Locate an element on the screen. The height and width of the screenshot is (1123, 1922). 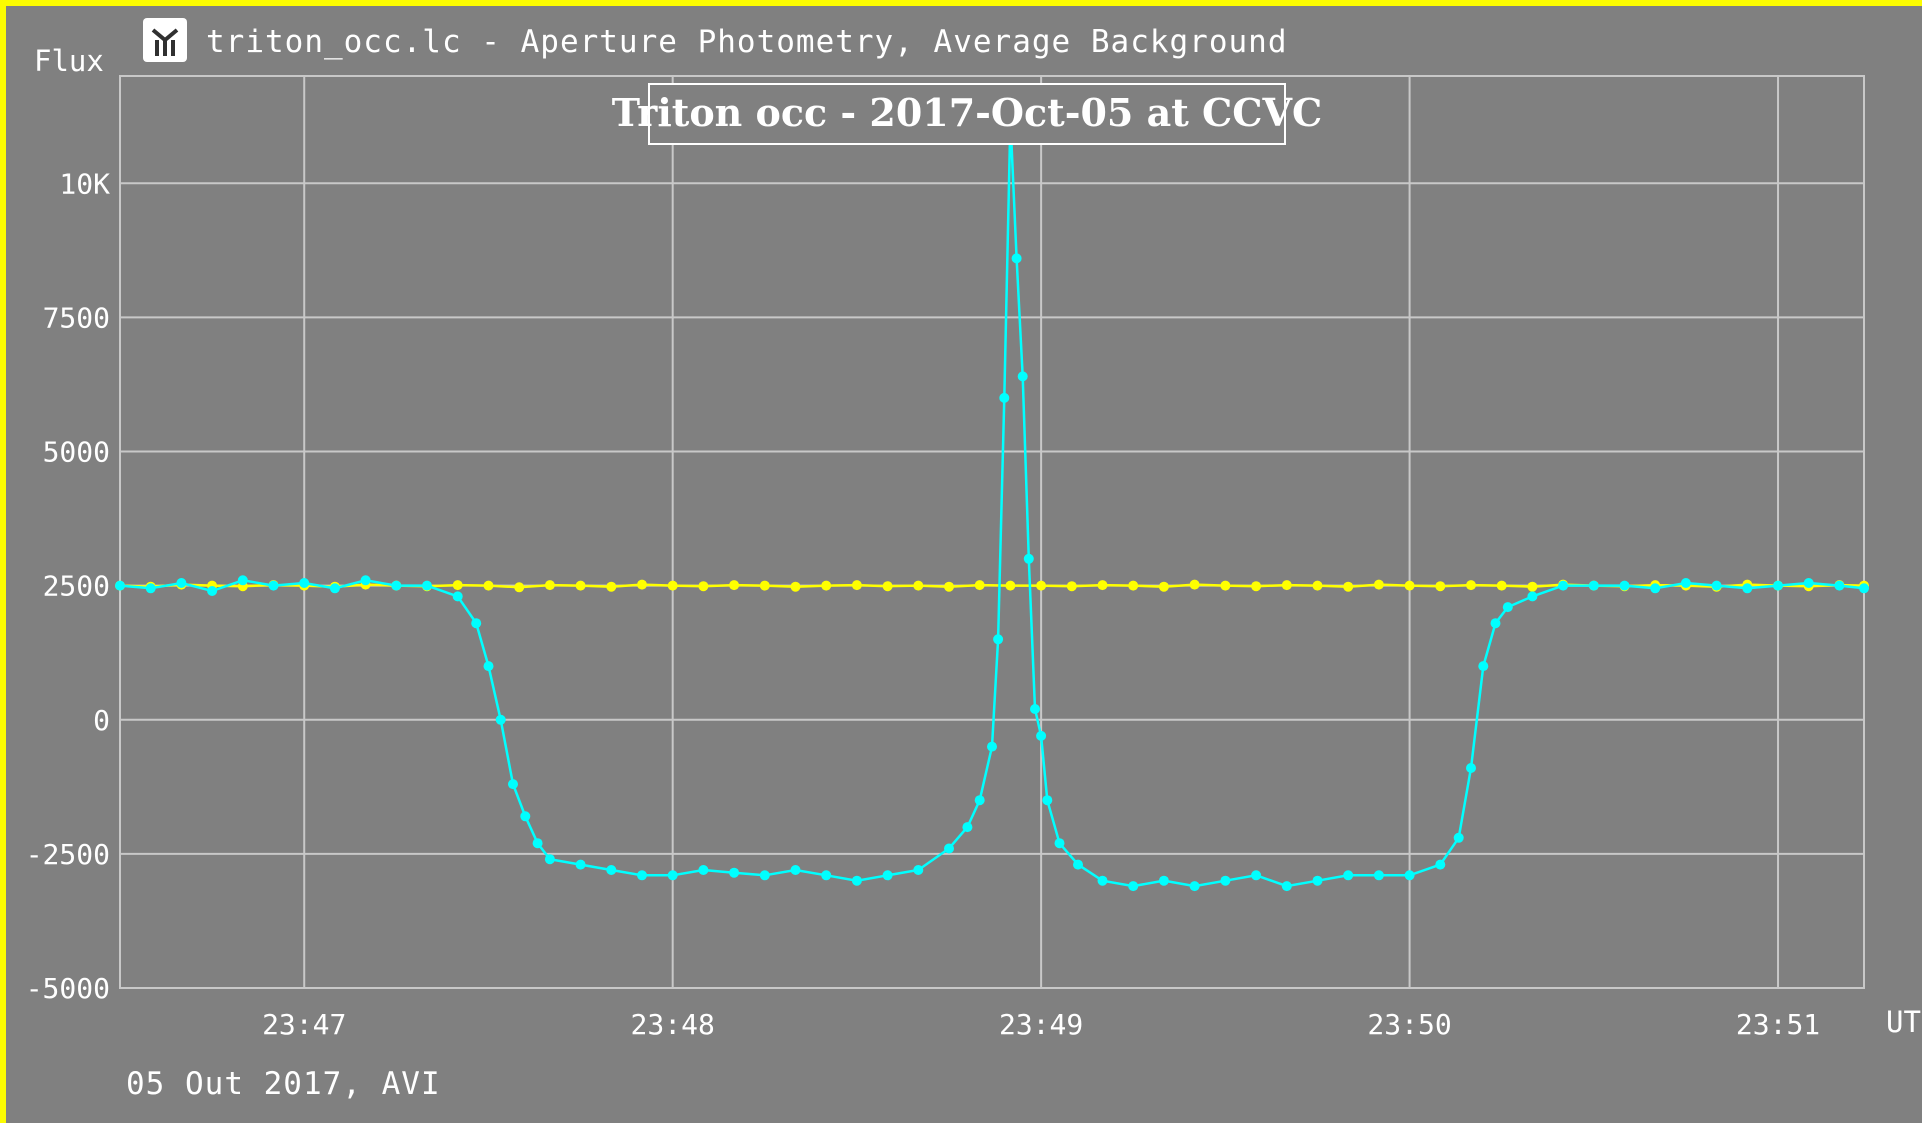
x-axis-label: UT is located at coordinates (1903, 1022).